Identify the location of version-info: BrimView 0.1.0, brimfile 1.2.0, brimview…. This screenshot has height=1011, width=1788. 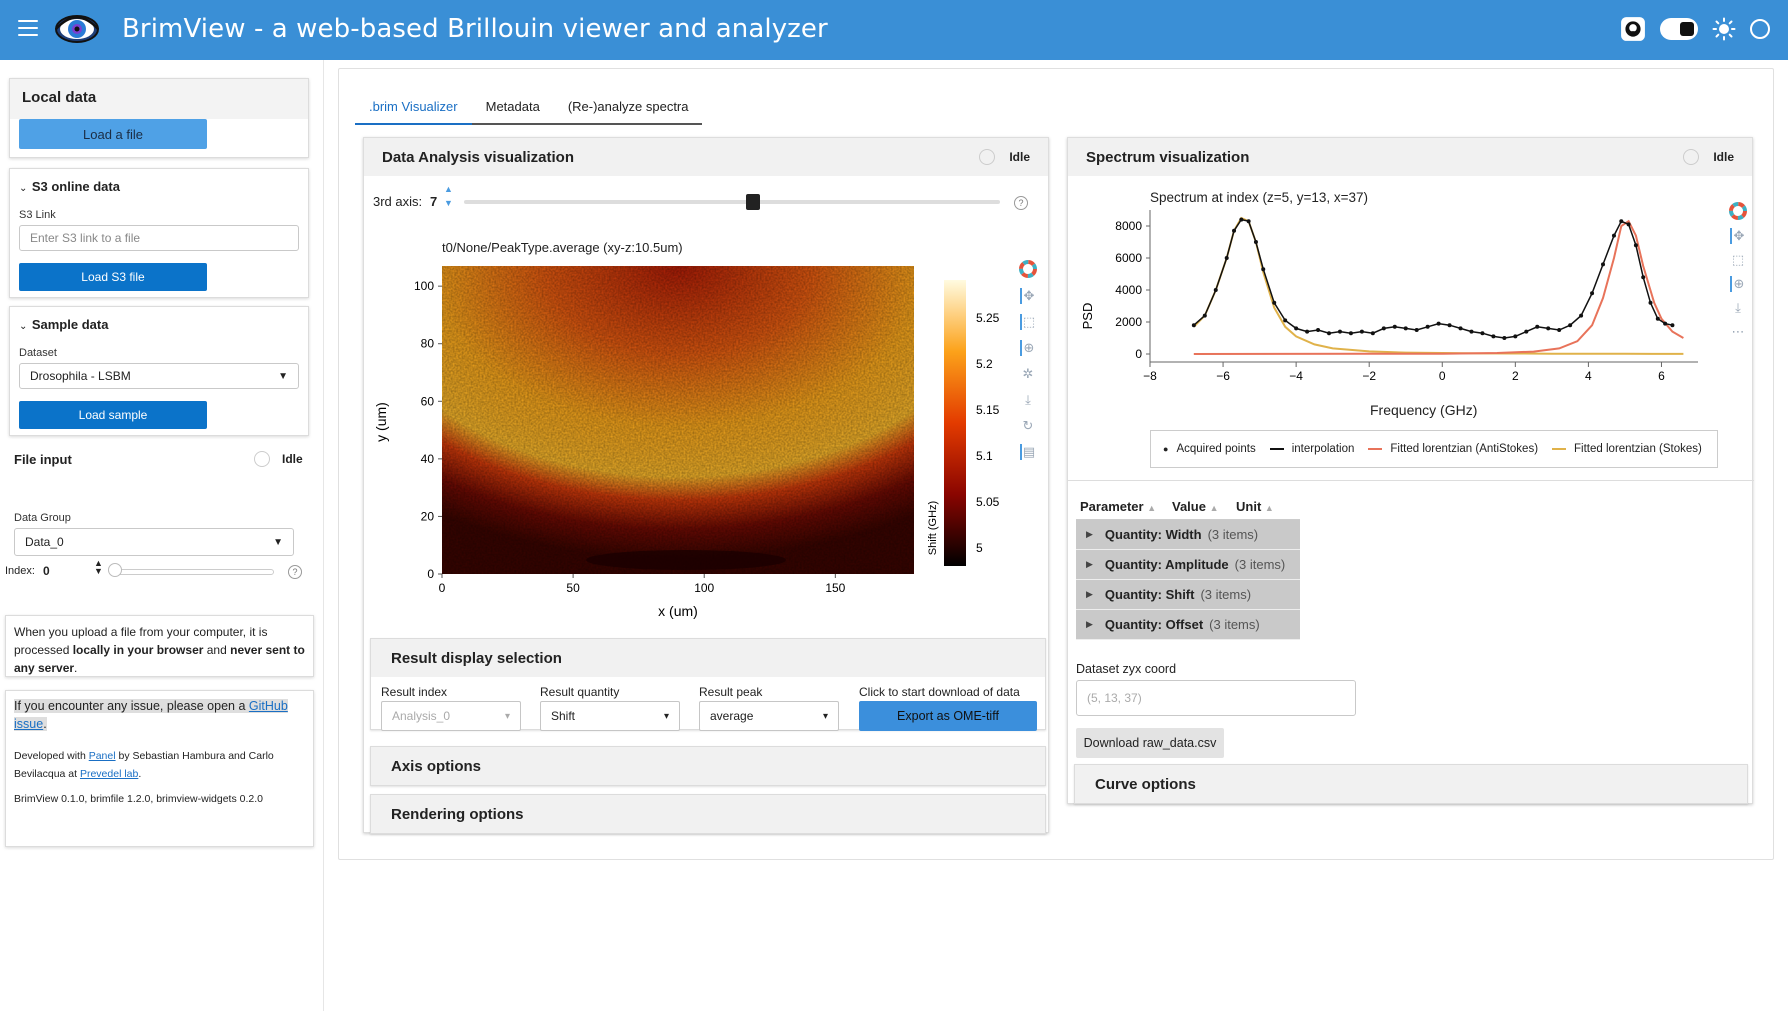
(138, 799).